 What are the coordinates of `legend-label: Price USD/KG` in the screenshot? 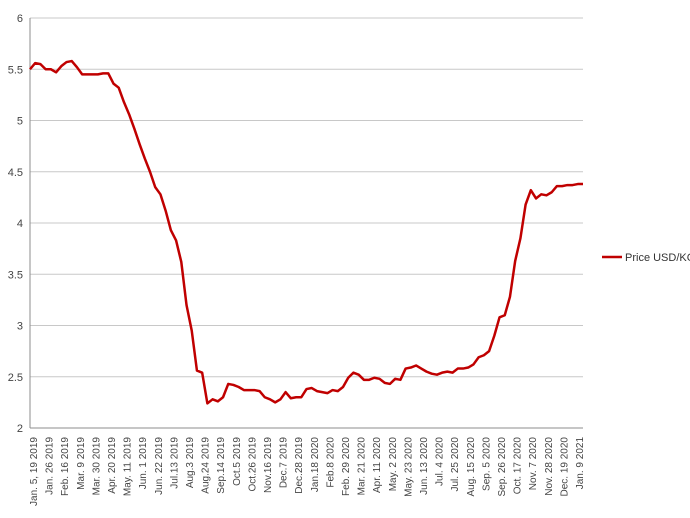 It's located at (657, 258).